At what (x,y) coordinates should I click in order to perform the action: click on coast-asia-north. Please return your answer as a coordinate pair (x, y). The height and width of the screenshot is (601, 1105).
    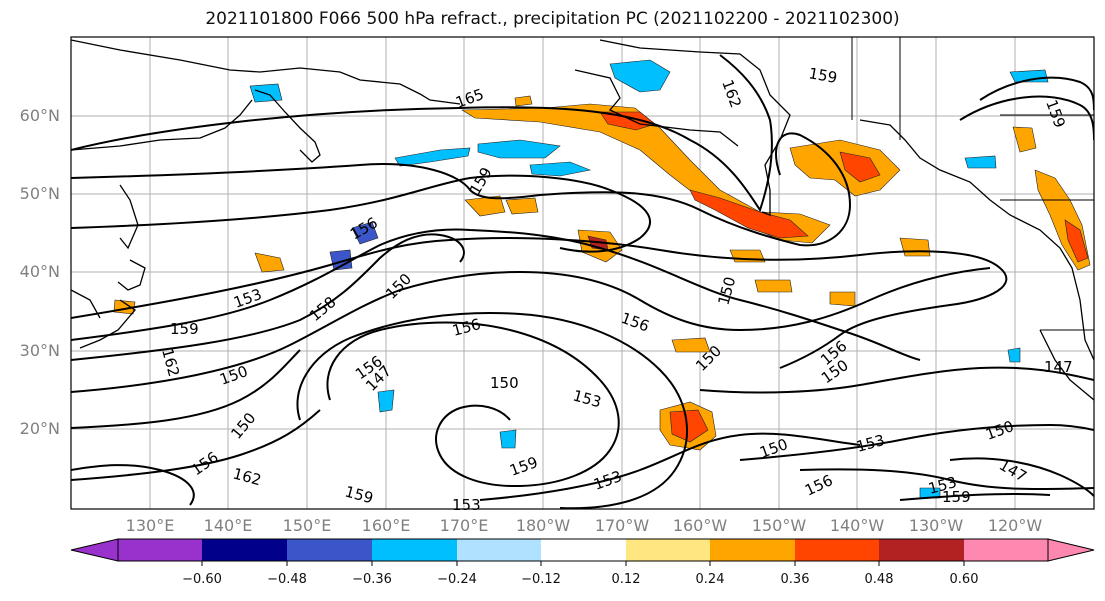
    Looking at the image, I should click on (266, 72).